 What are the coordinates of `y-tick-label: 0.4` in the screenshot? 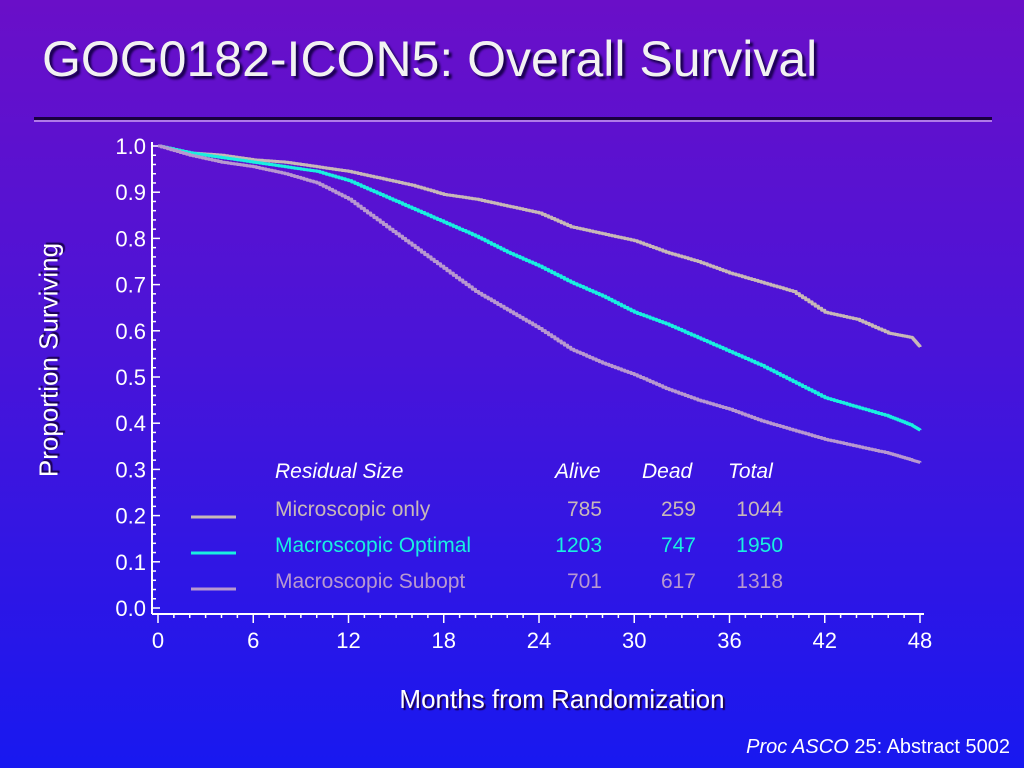 It's located at (130, 423).